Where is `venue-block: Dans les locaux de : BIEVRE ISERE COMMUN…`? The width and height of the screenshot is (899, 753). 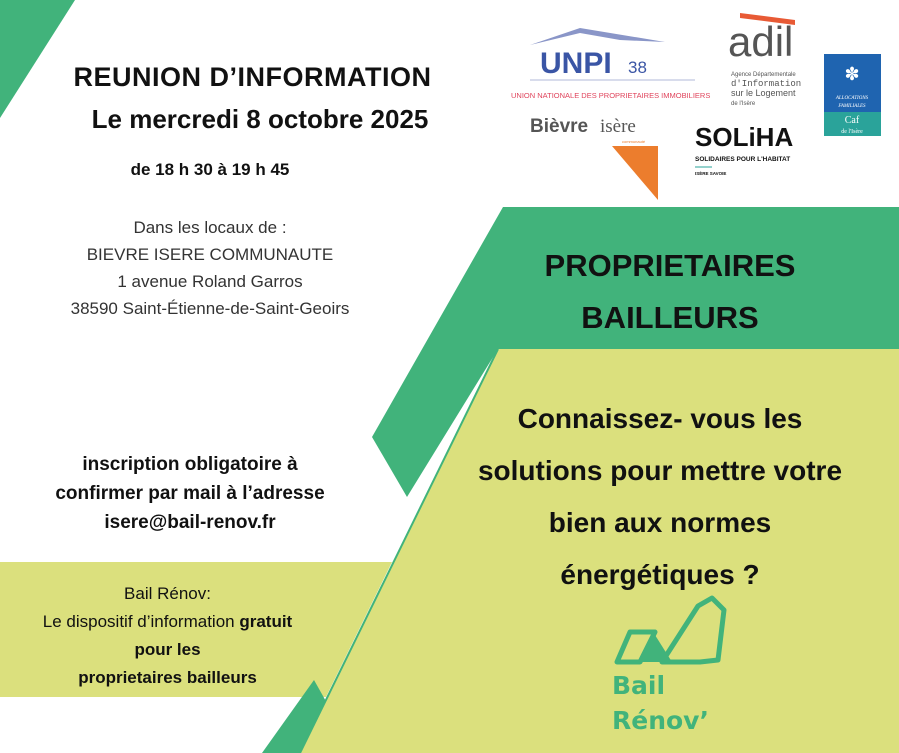 venue-block: Dans les locaux de : BIEVRE ISERE COMMUN… is located at coordinates (210, 268).